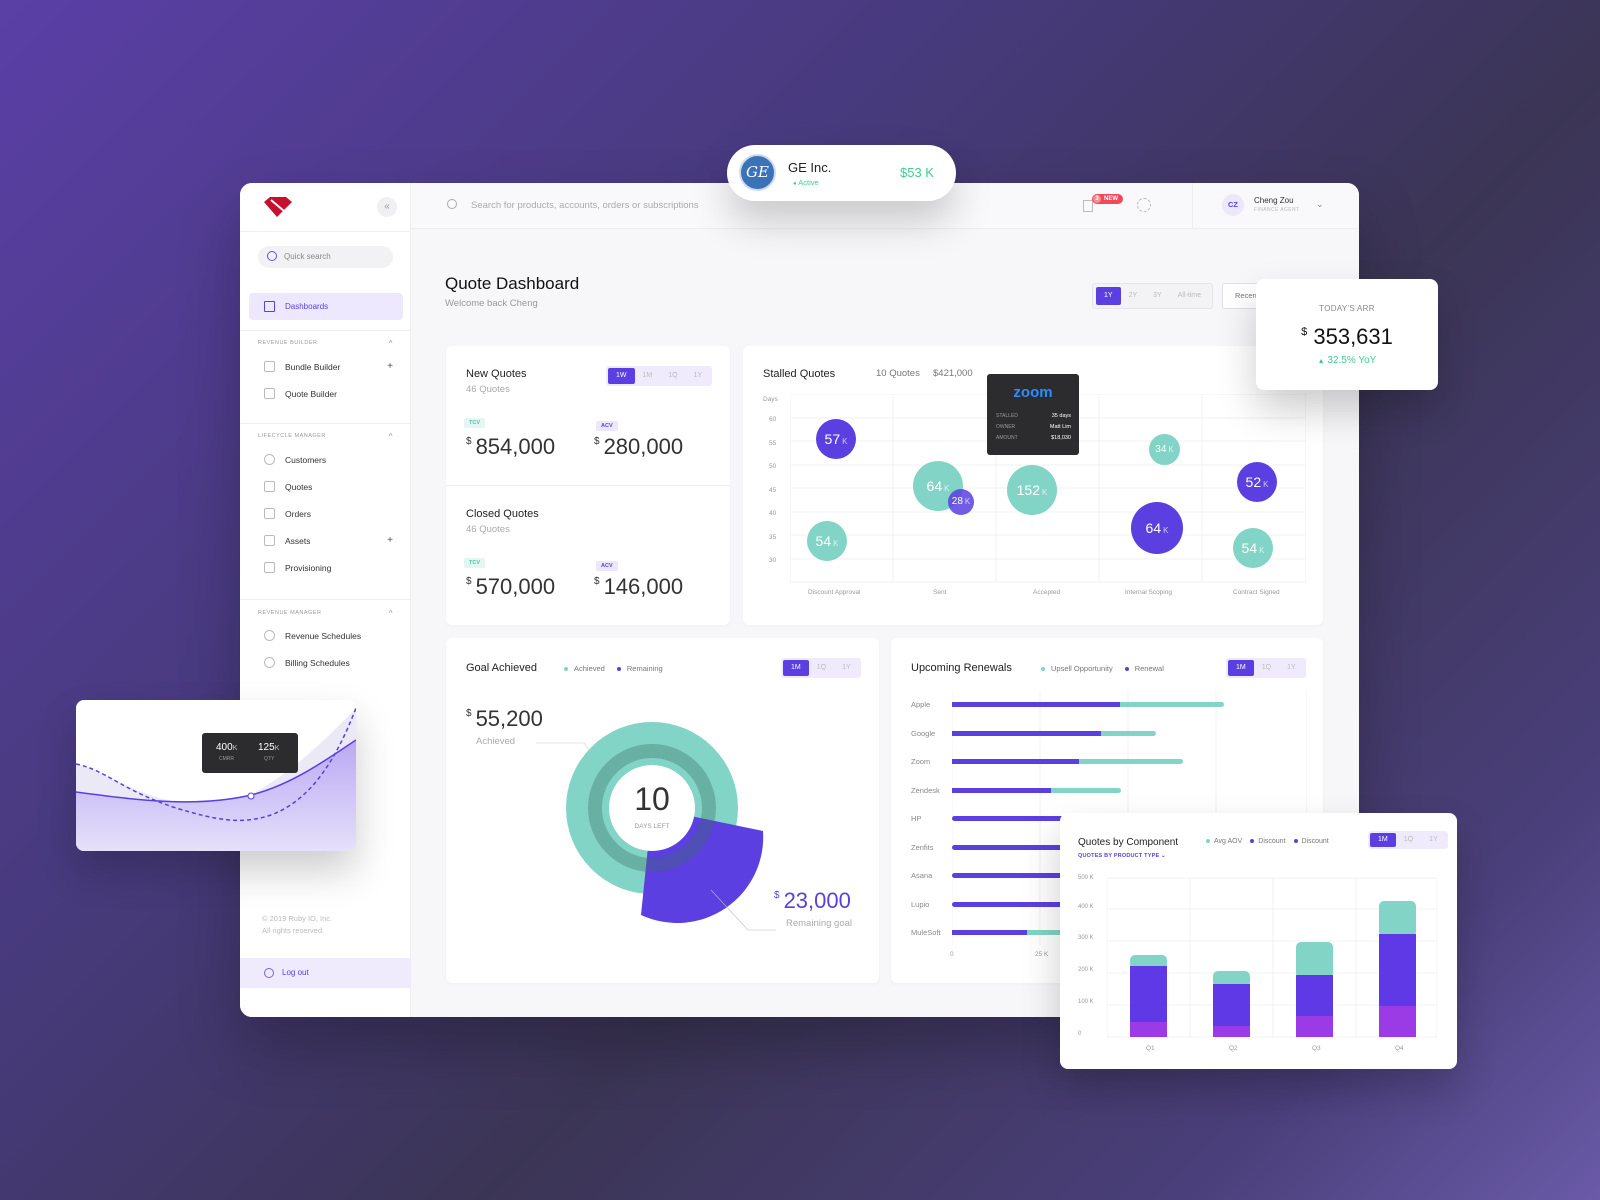 This screenshot has height=1200, width=1600. Describe the element at coordinates (1122, 856) in the screenshot. I see `product-type-dropdown: QUOTES BY PRODUCT TYPE ⌄` at that location.